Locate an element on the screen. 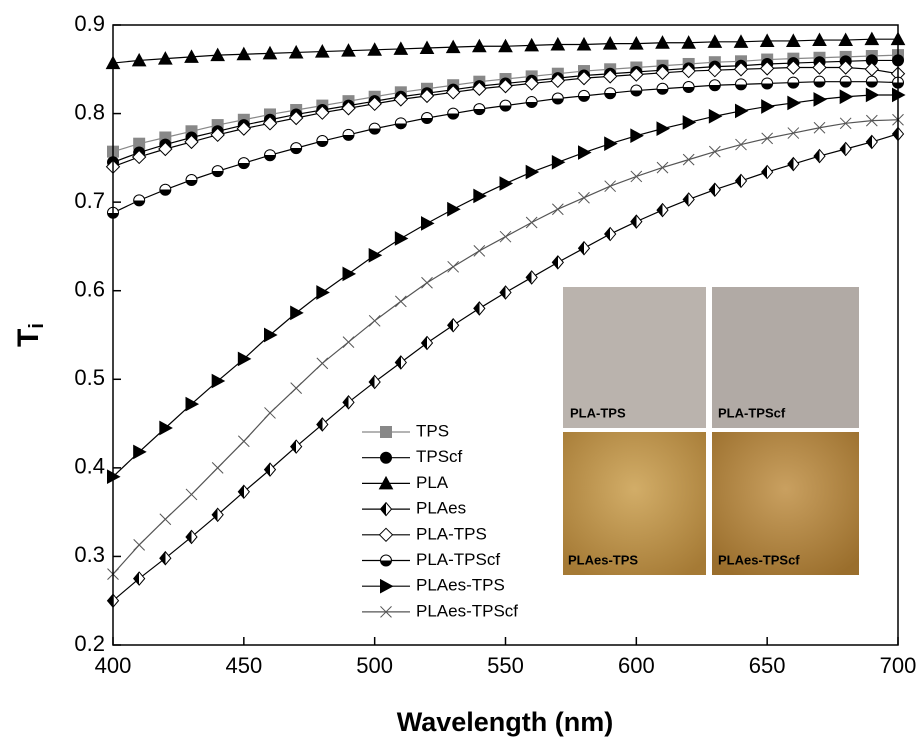 The width and height of the screenshot is (922, 741). legend-label: PLA-TPS is located at coordinates (451, 533).